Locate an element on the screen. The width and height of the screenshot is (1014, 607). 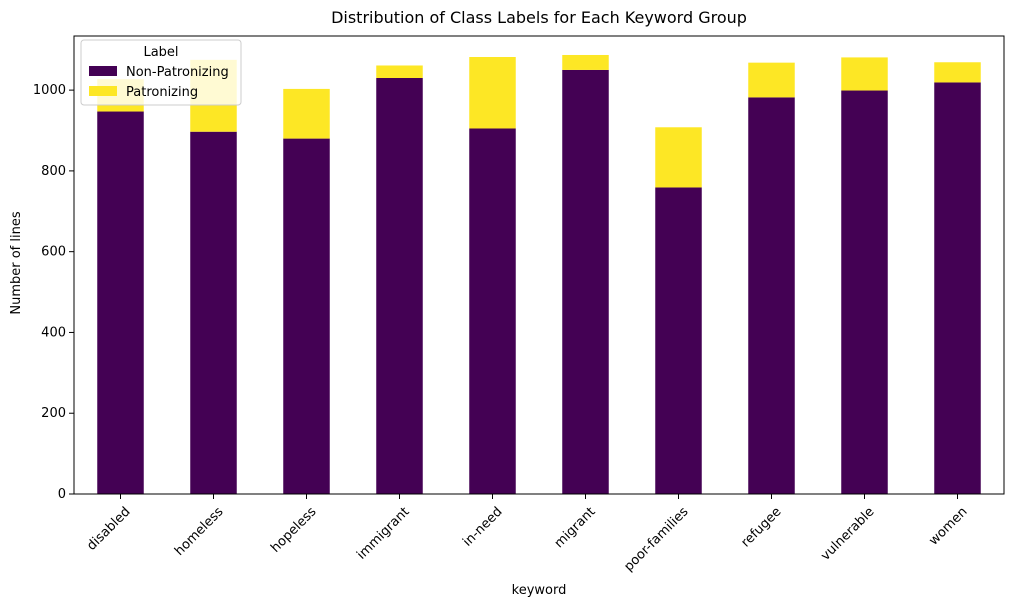
bar-non-patronizing-women is located at coordinates (957, 288).